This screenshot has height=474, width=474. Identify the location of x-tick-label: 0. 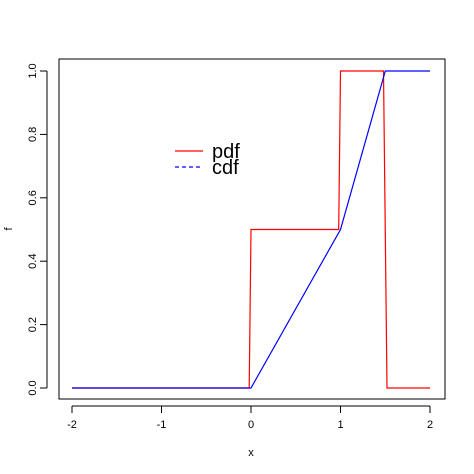
(251, 425).